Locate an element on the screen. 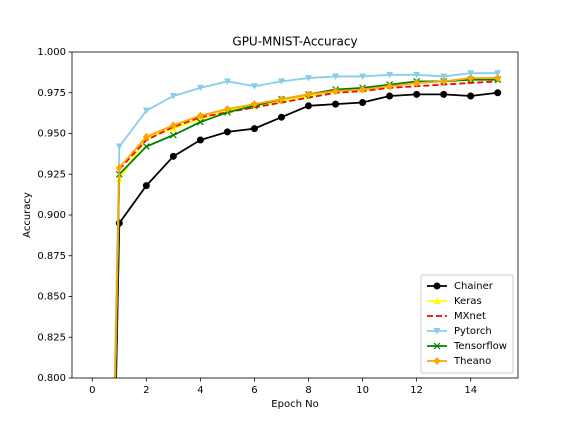  chart-title: GPU-MNIST-Accuracy is located at coordinates (294, 42).